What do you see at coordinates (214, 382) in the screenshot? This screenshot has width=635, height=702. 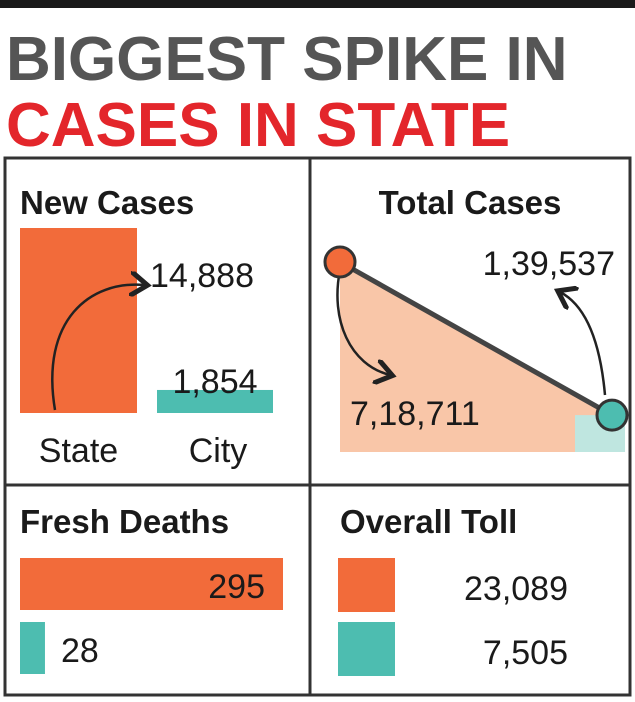 I see `value-label: 1,854` at bounding box center [214, 382].